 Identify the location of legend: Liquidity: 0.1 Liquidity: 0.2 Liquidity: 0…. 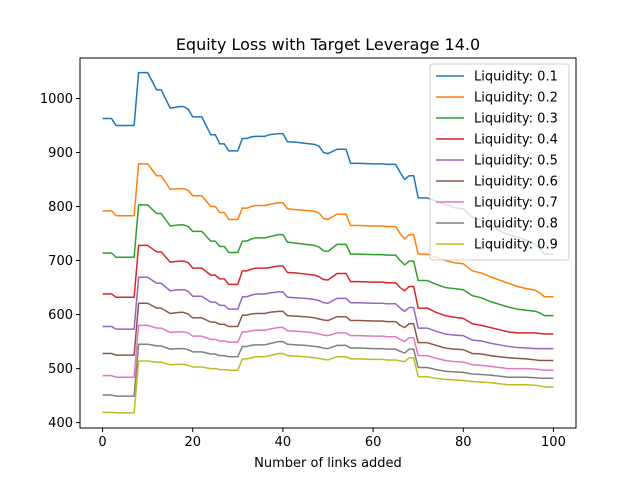
(499, 162).